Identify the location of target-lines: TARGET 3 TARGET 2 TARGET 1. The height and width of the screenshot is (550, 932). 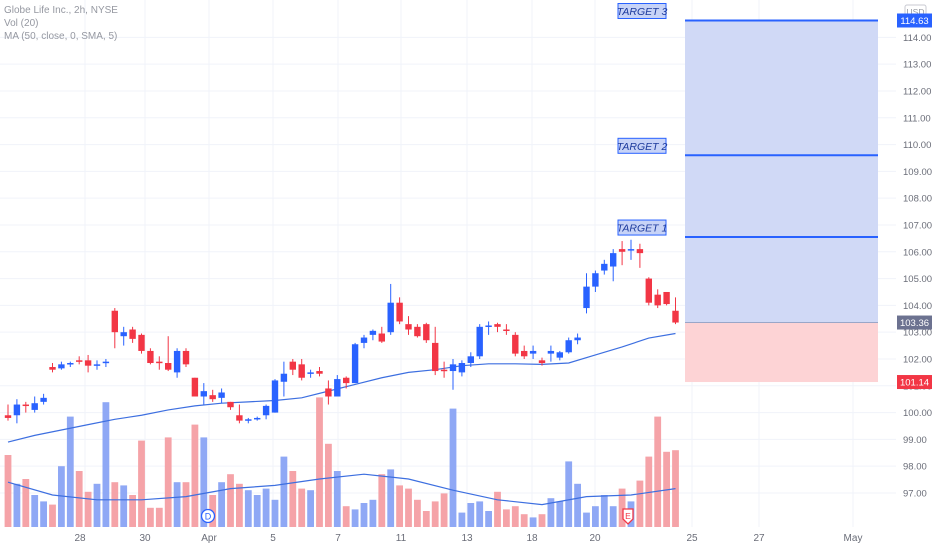
(747, 121).